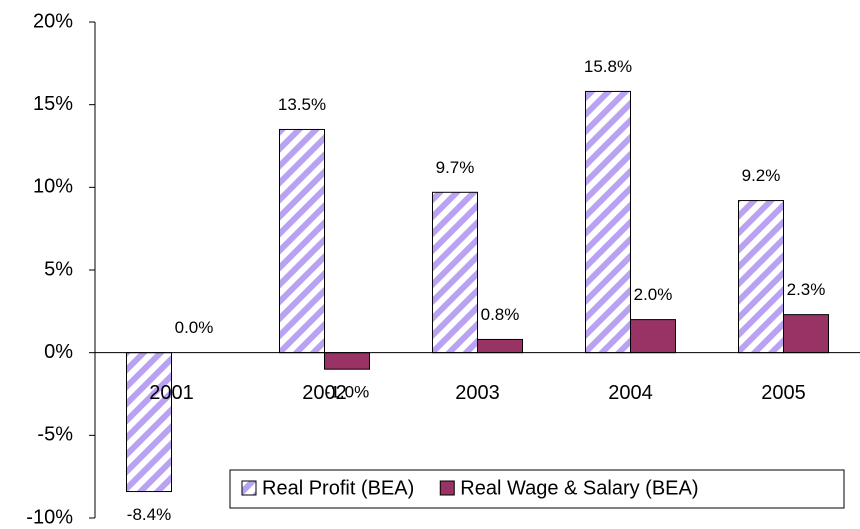 The width and height of the screenshot is (860, 529). I want to click on value-label: 2.3%, so click(806, 289).